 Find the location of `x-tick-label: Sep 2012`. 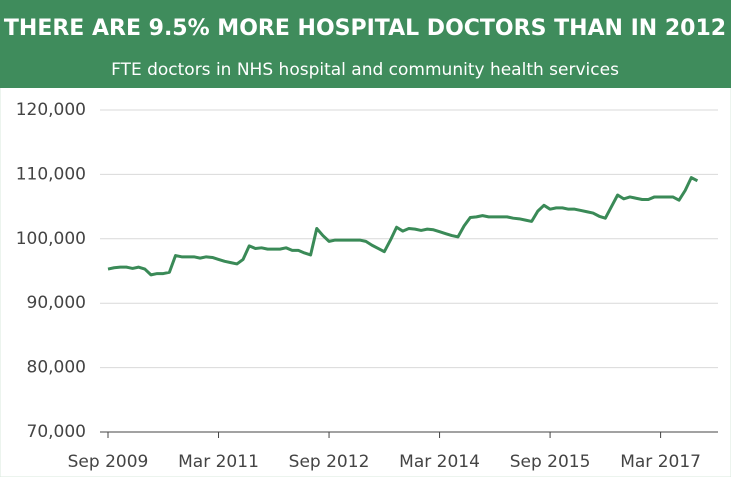

x-tick-label: Sep 2012 is located at coordinates (329, 462).